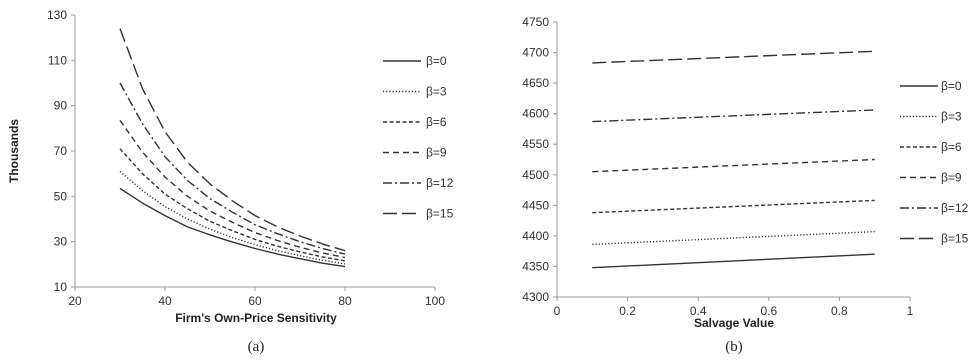  I want to click on x-tick-label: 0.6, so click(768, 311).